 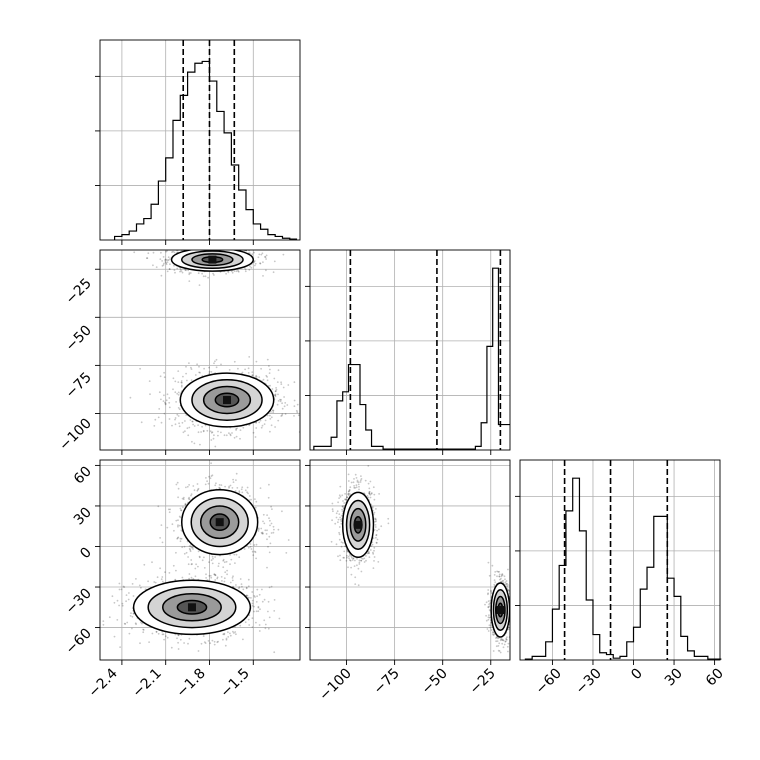 I want to click on scatter-layer, so click(x=216, y=346).